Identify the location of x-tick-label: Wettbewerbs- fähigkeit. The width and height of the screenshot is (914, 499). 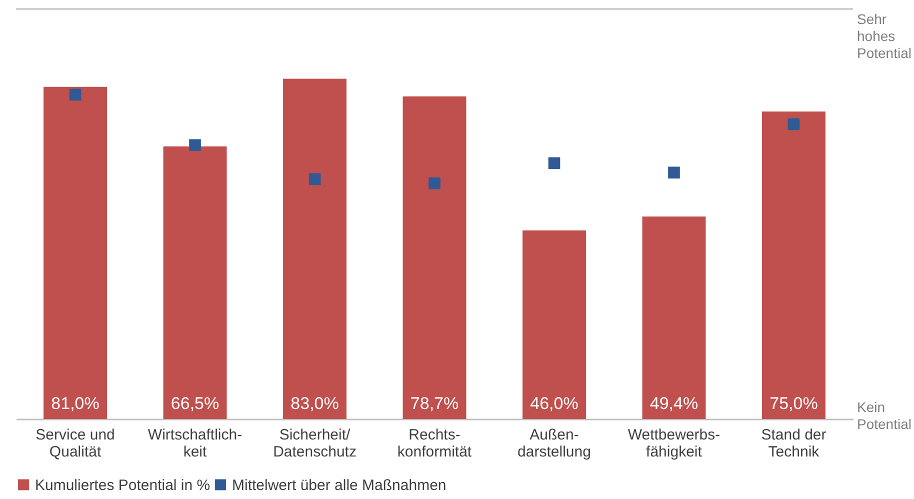
(674, 443).